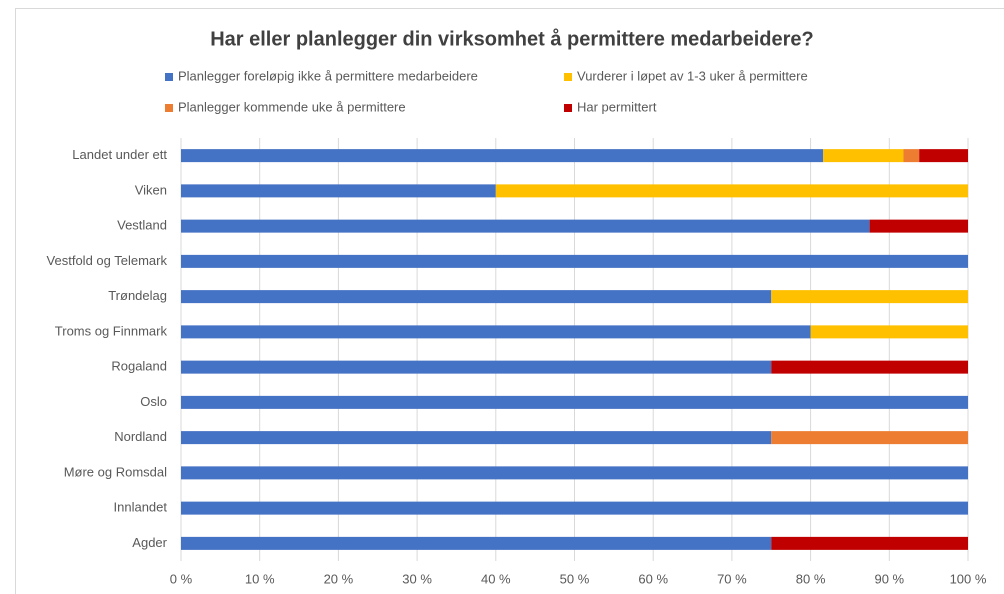 The height and width of the screenshot is (594, 1004). What do you see at coordinates (151, 189) in the screenshot?
I see `y-tick-label: Viken` at bounding box center [151, 189].